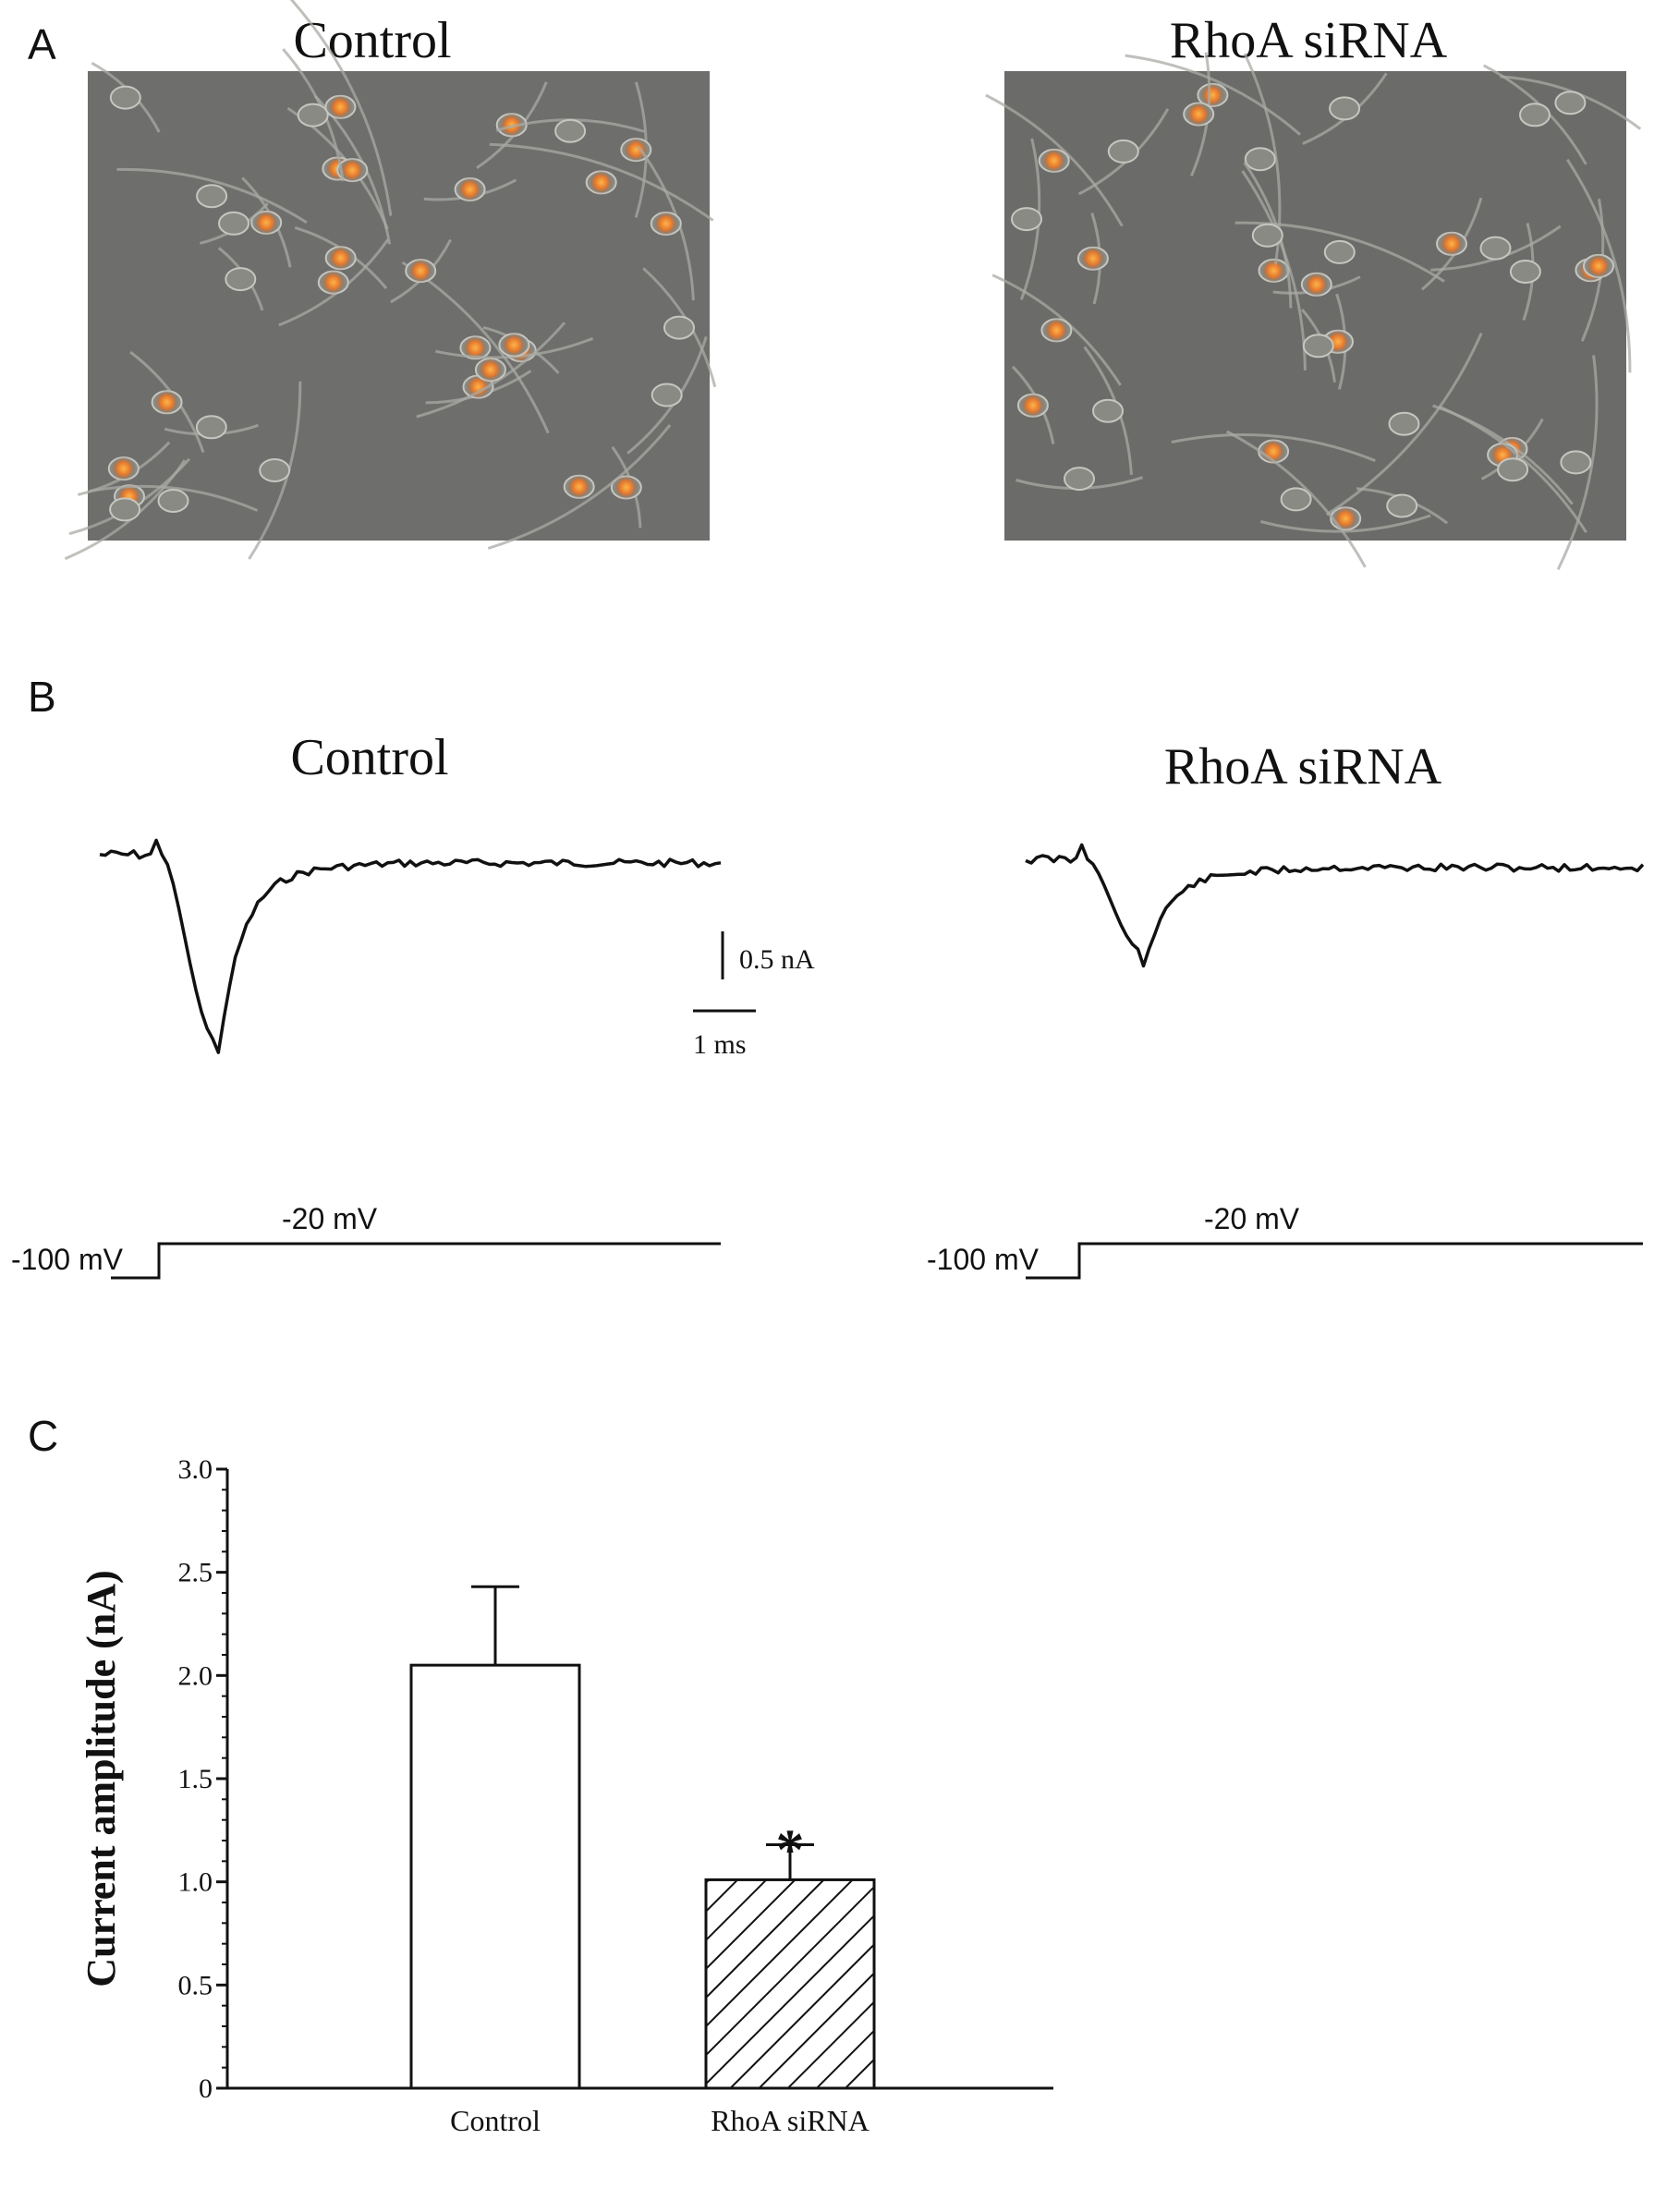 The image size is (1654, 2212). What do you see at coordinates (195, 1882) in the screenshot?
I see `y-tick-label: 1.0` at bounding box center [195, 1882].